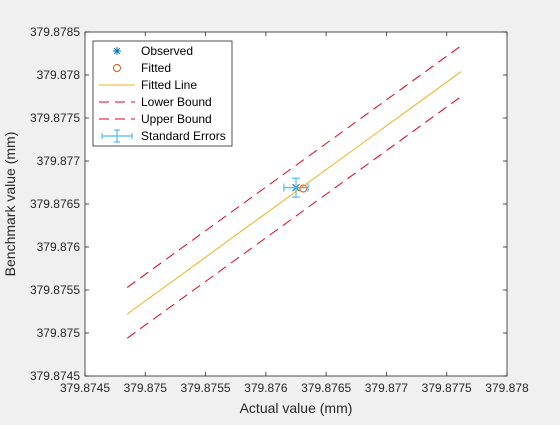  I want to click on y-tick-label: 379.878, so click(59, 75).